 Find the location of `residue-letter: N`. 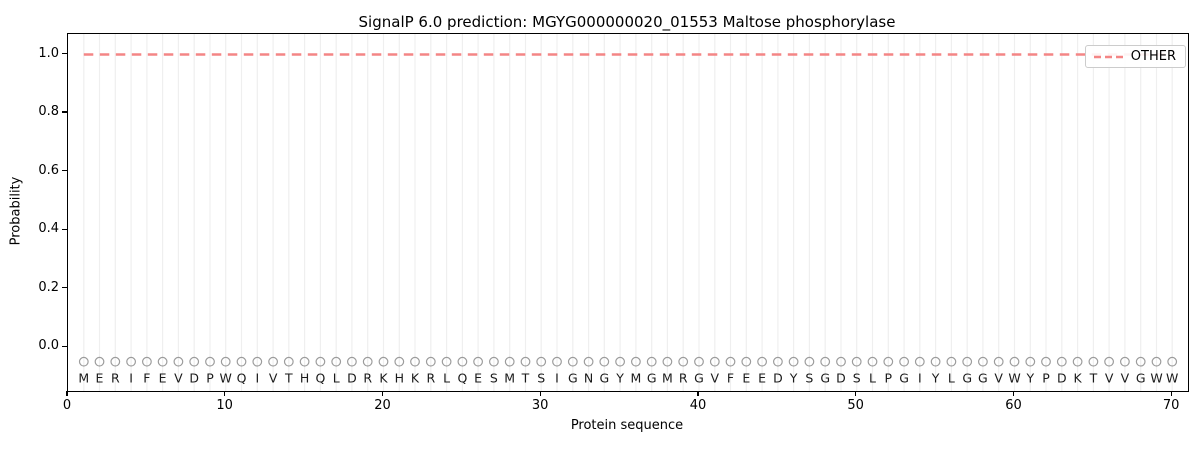

residue-letter: N is located at coordinates (588, 378).